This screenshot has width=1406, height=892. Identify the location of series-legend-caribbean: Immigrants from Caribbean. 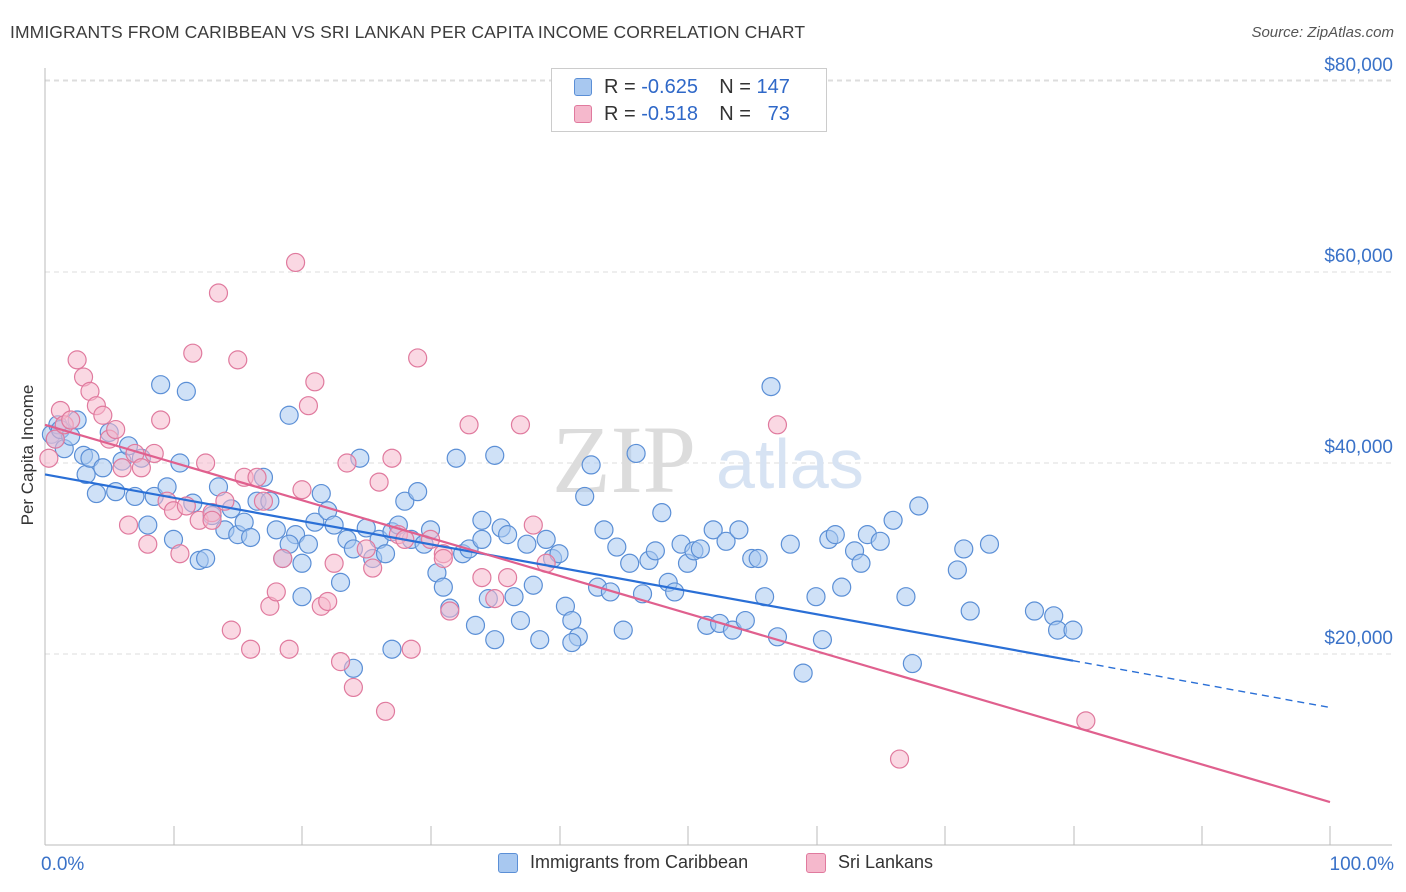
(623, 862).